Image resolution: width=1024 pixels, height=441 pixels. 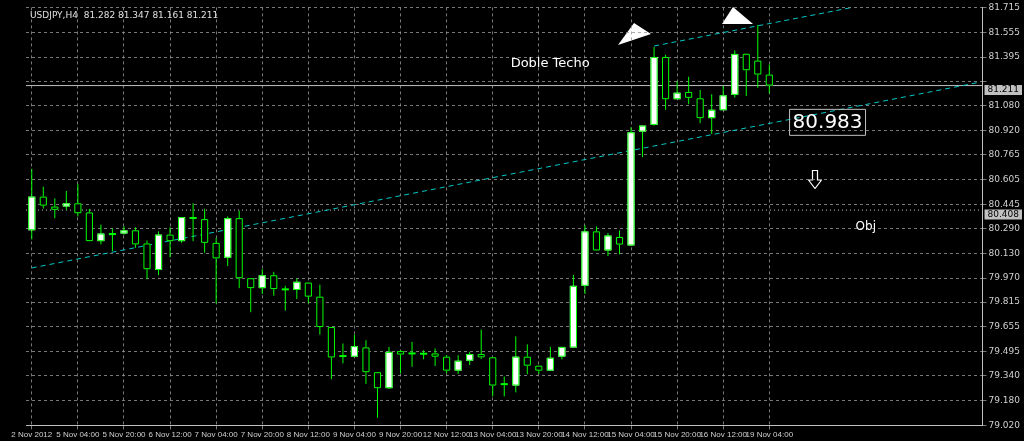 I want to click on y-tick-label: 80.290, so click(x=1004, y=227).